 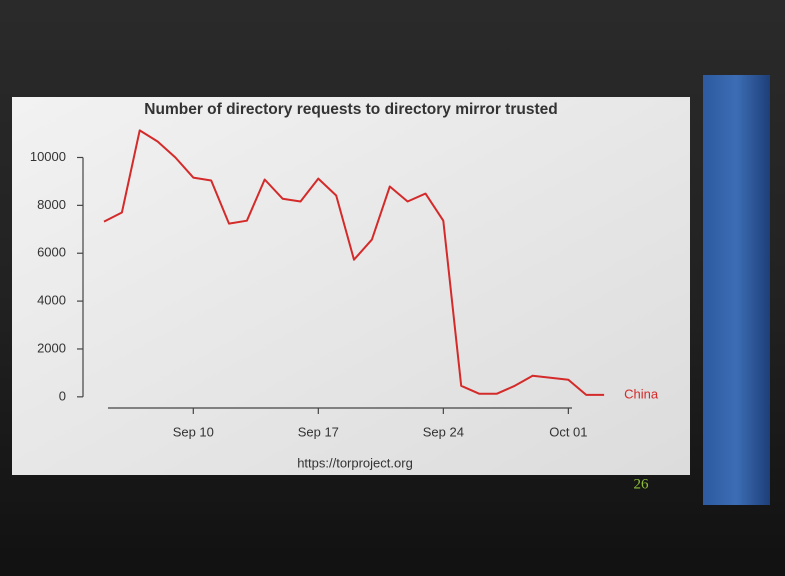 I want to click on y-tick-label: 6000, so click(x=51, y=252).